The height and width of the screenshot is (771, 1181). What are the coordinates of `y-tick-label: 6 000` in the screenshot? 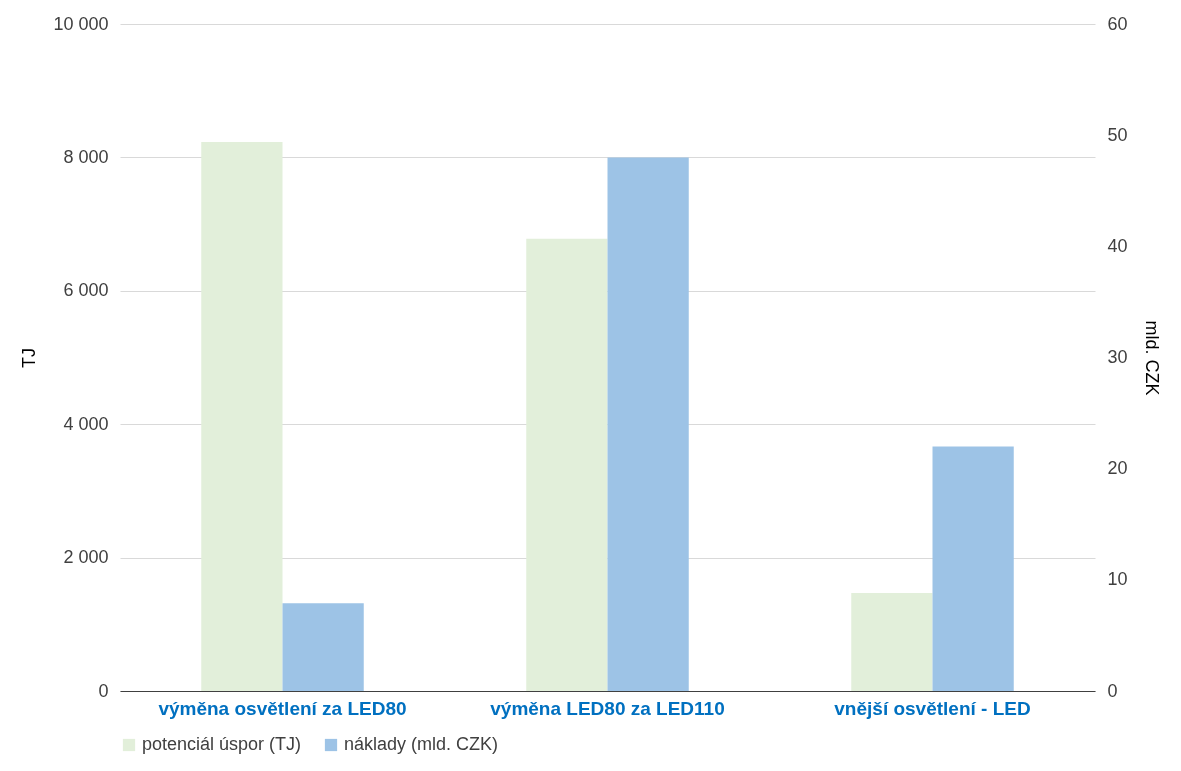 It's located at (86, 290).